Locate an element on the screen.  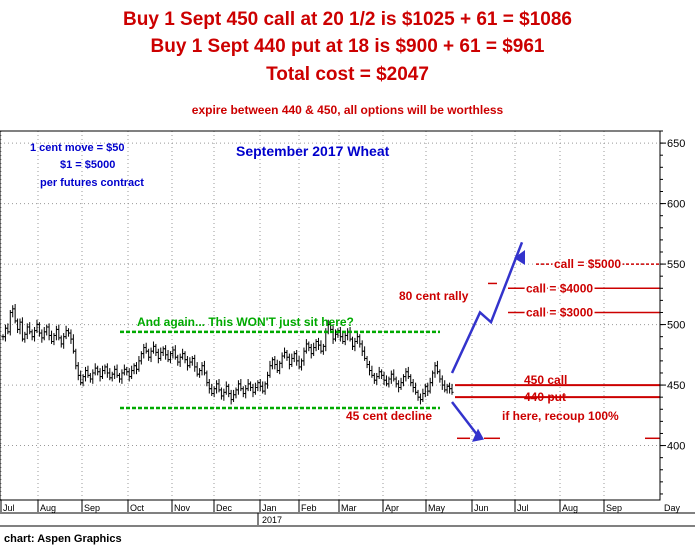
note-cent-move: 1 cent move = $50 is located at coordinates (77, 148).